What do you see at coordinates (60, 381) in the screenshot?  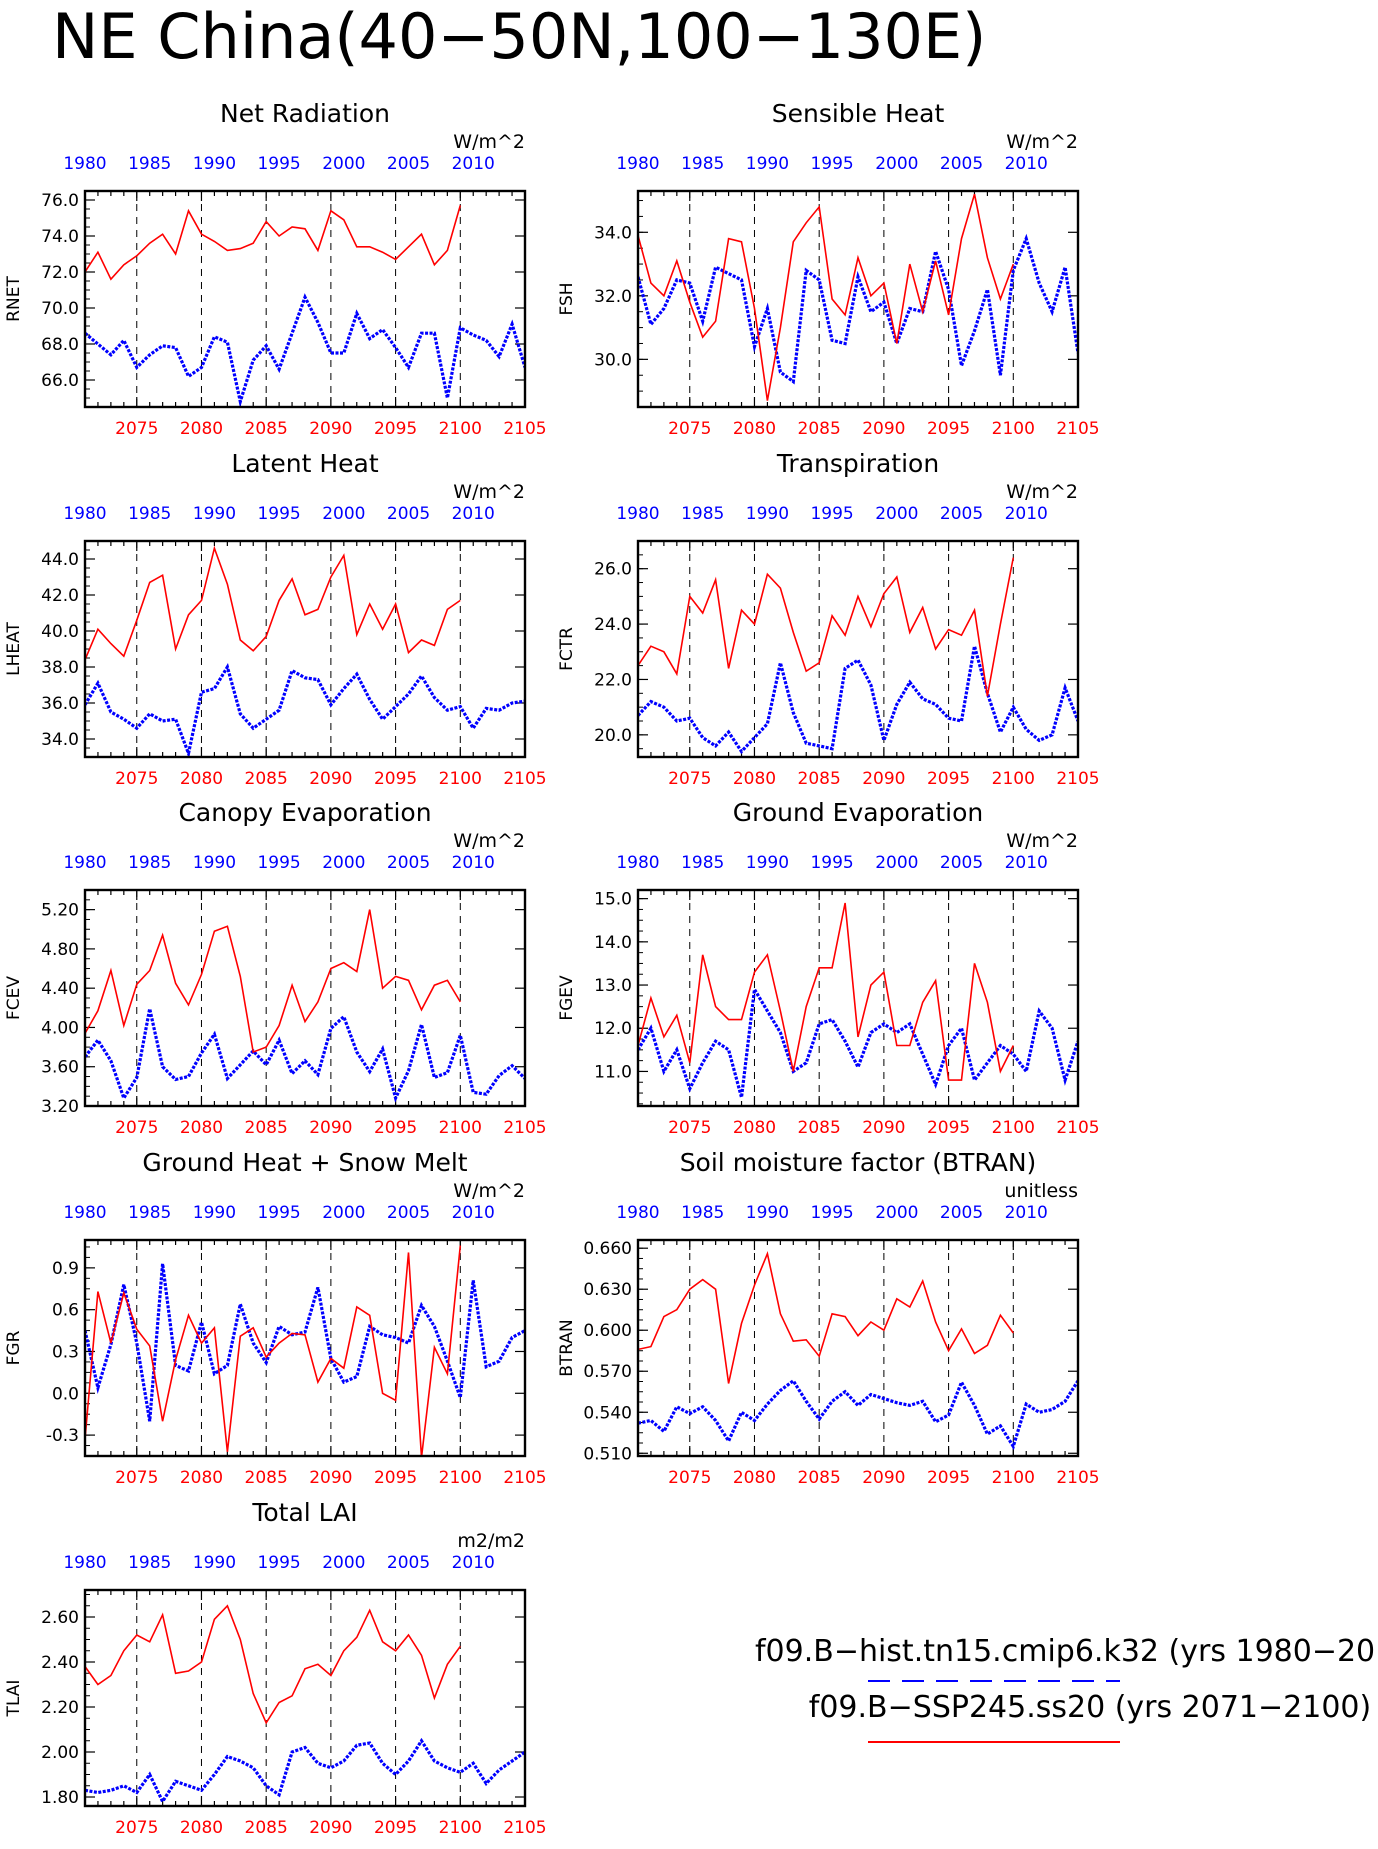 I see `y-tick-label: 66.0` at bounding box center [60, 381].